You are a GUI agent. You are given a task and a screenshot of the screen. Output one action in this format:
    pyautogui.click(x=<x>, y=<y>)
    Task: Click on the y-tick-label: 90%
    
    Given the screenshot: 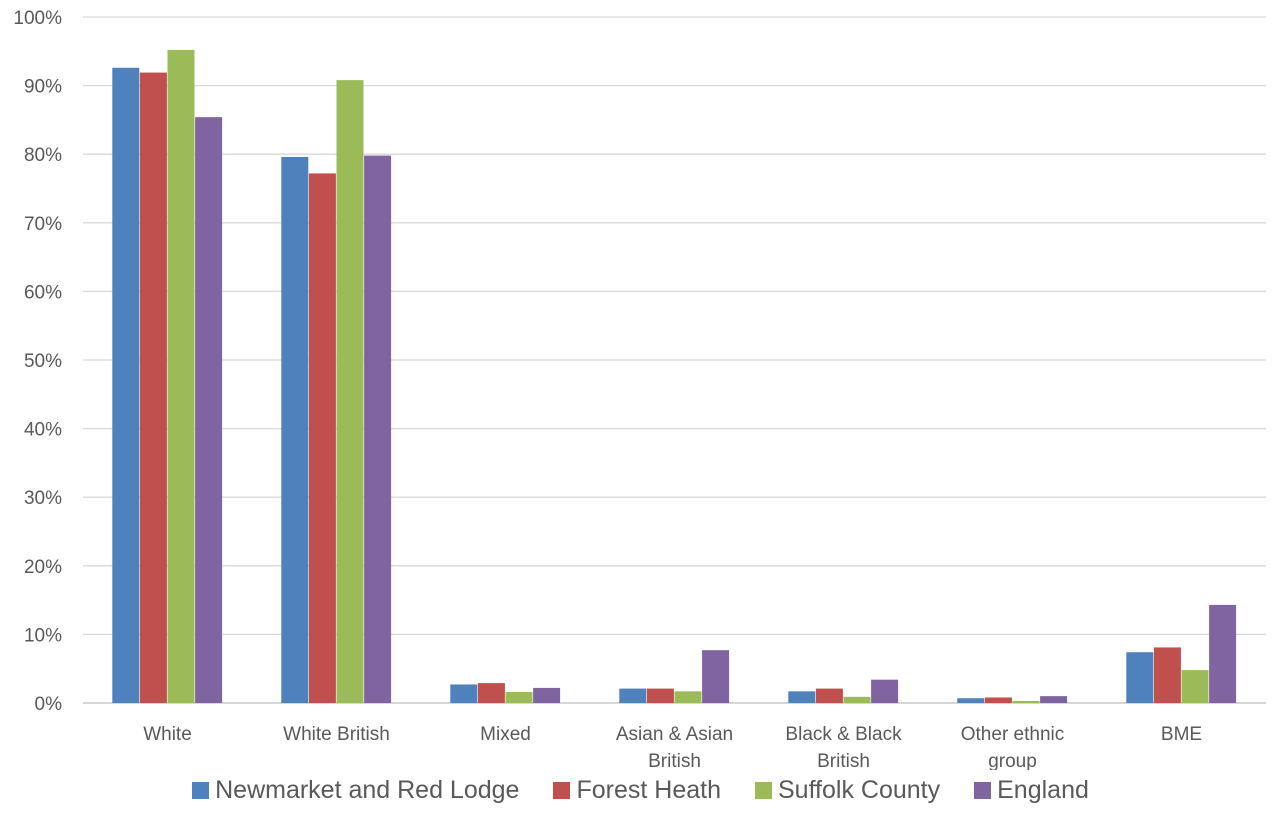 What is the action you would take?
    pyautogui.click(x=43, y=87)
    